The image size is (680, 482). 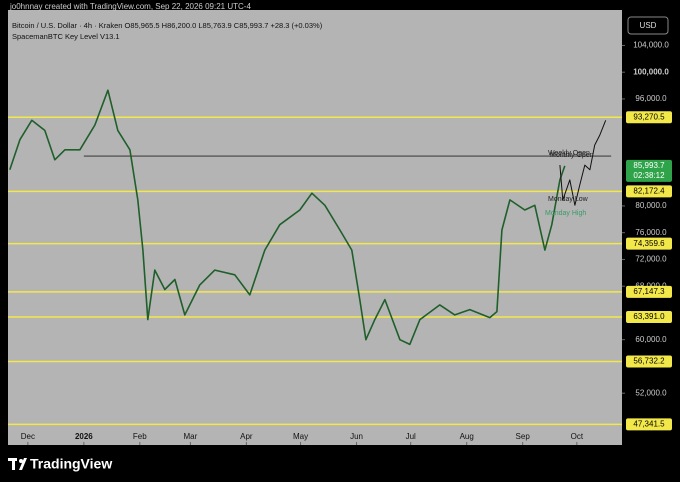 I want to click on price-line, so click(x=583, y=163).